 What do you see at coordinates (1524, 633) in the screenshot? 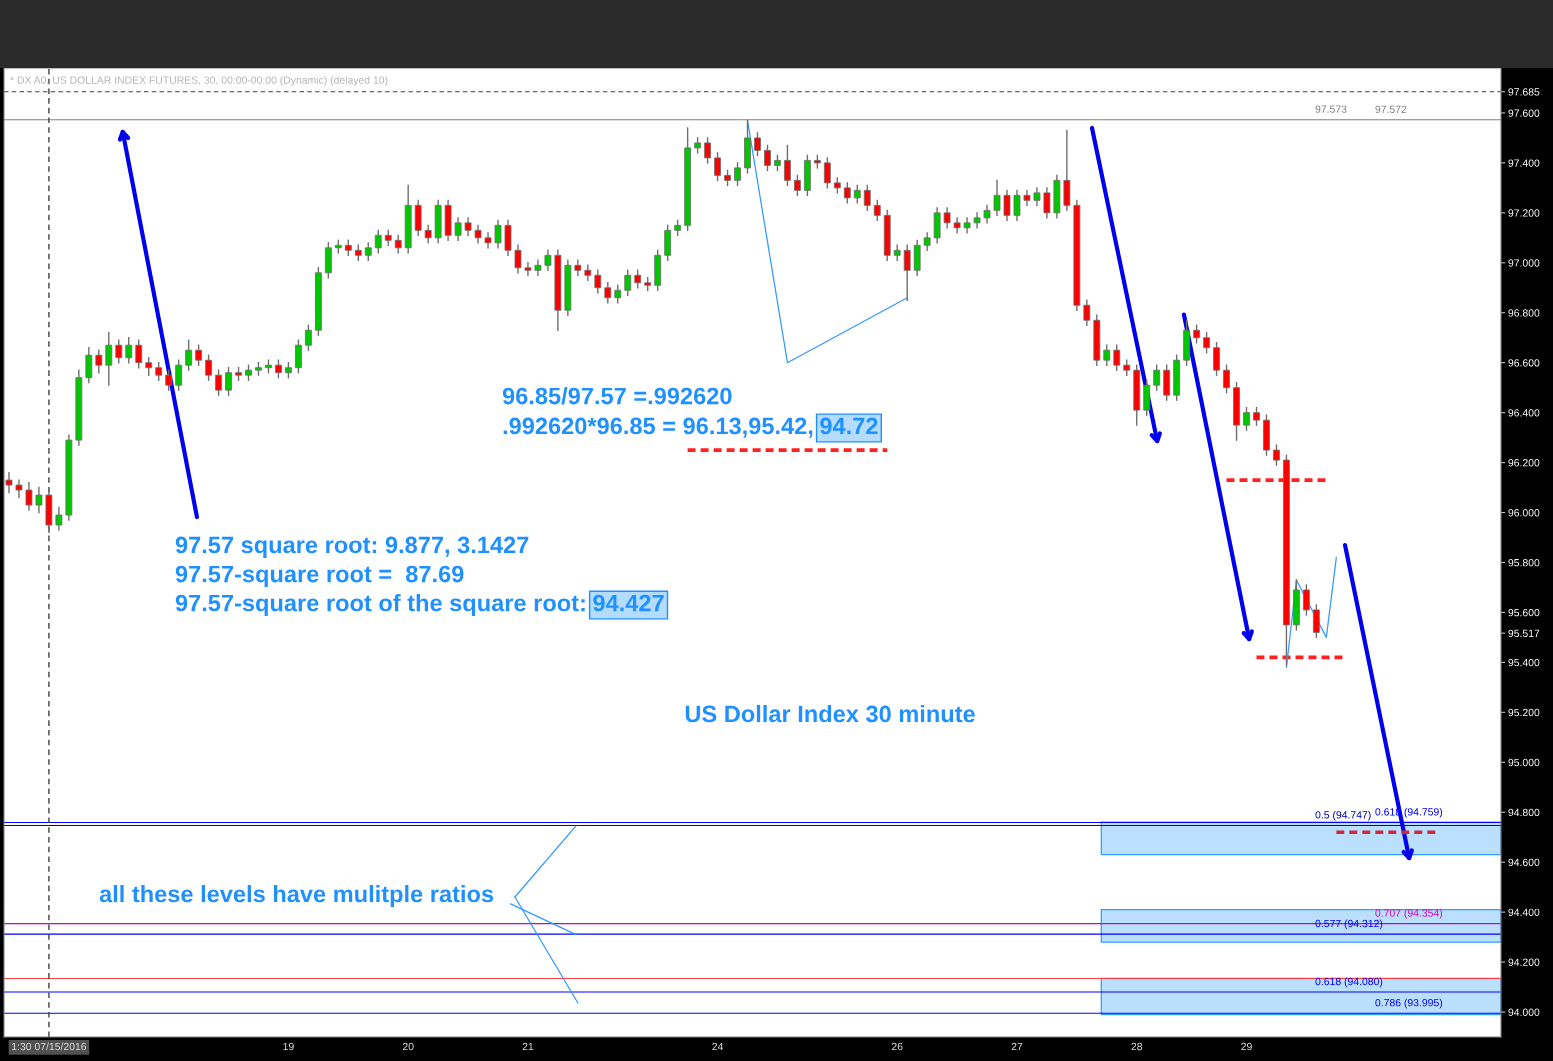
I see `y-tick-label: 95.517` at bounding box center [1524, 633].